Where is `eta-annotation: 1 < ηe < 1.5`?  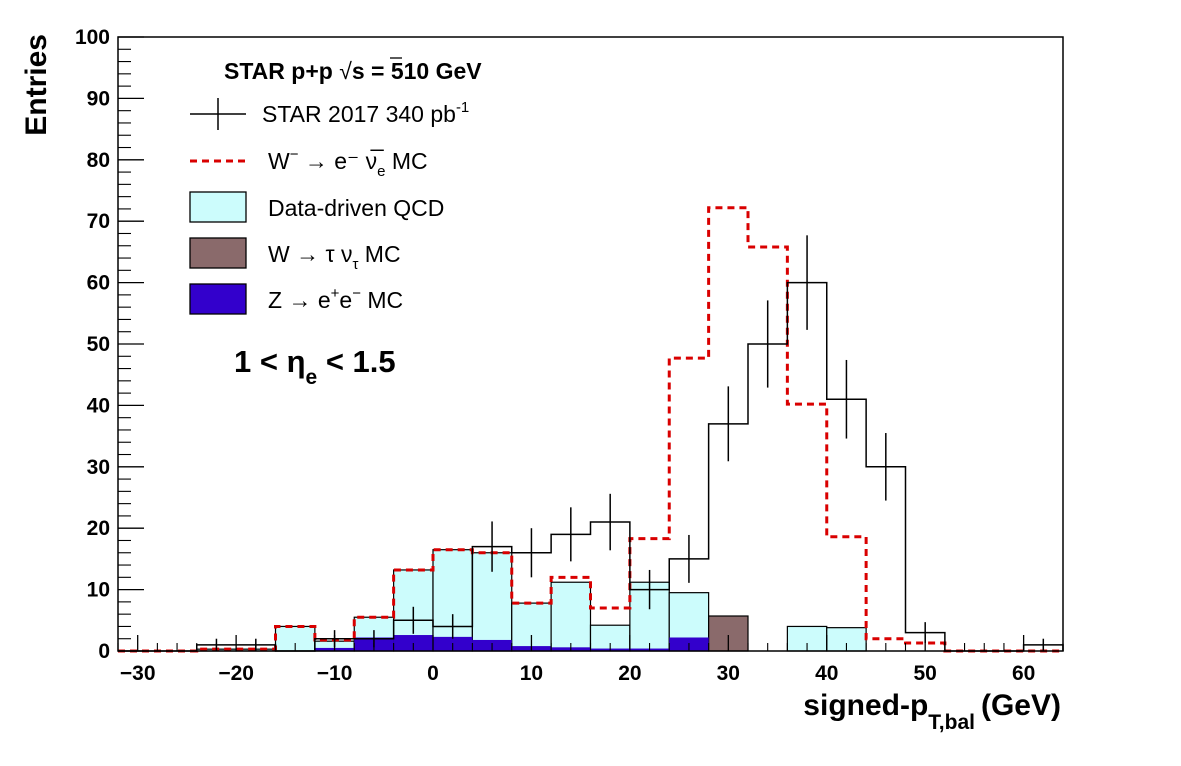
eta-annotation: 1 < ηe < 1.5 is located at coordinates (315, 366).